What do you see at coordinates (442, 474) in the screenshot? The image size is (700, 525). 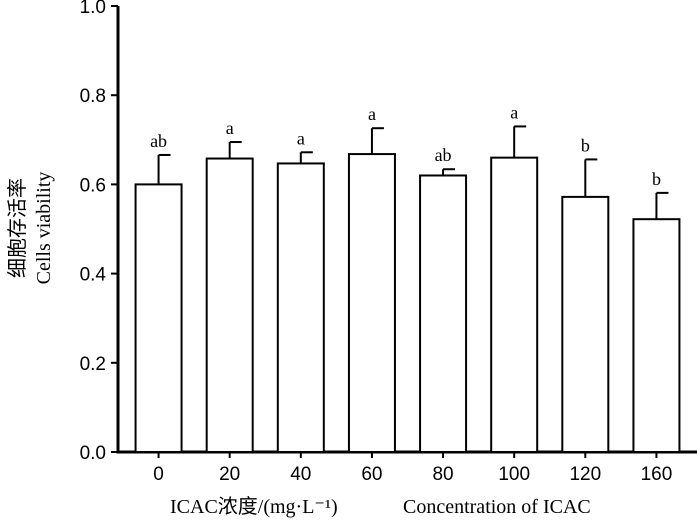 I see `x-tick-label: 80` at bounding box center [442, 474].